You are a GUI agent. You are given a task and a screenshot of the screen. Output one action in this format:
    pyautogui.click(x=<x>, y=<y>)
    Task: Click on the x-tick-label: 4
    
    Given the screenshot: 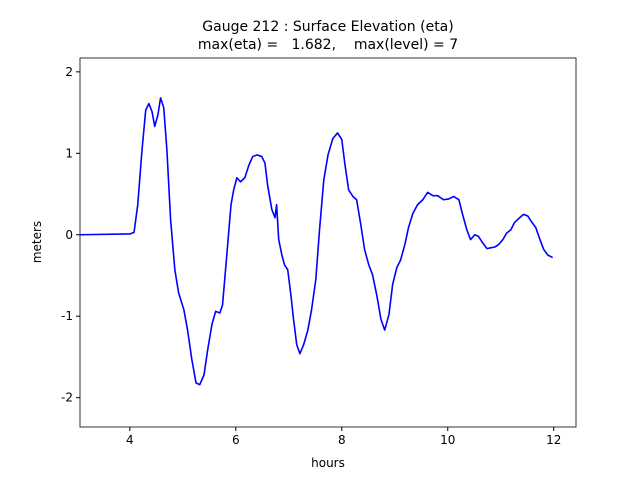 What is the action you would take?
    pyautogui.click(x=130, y=440)
    